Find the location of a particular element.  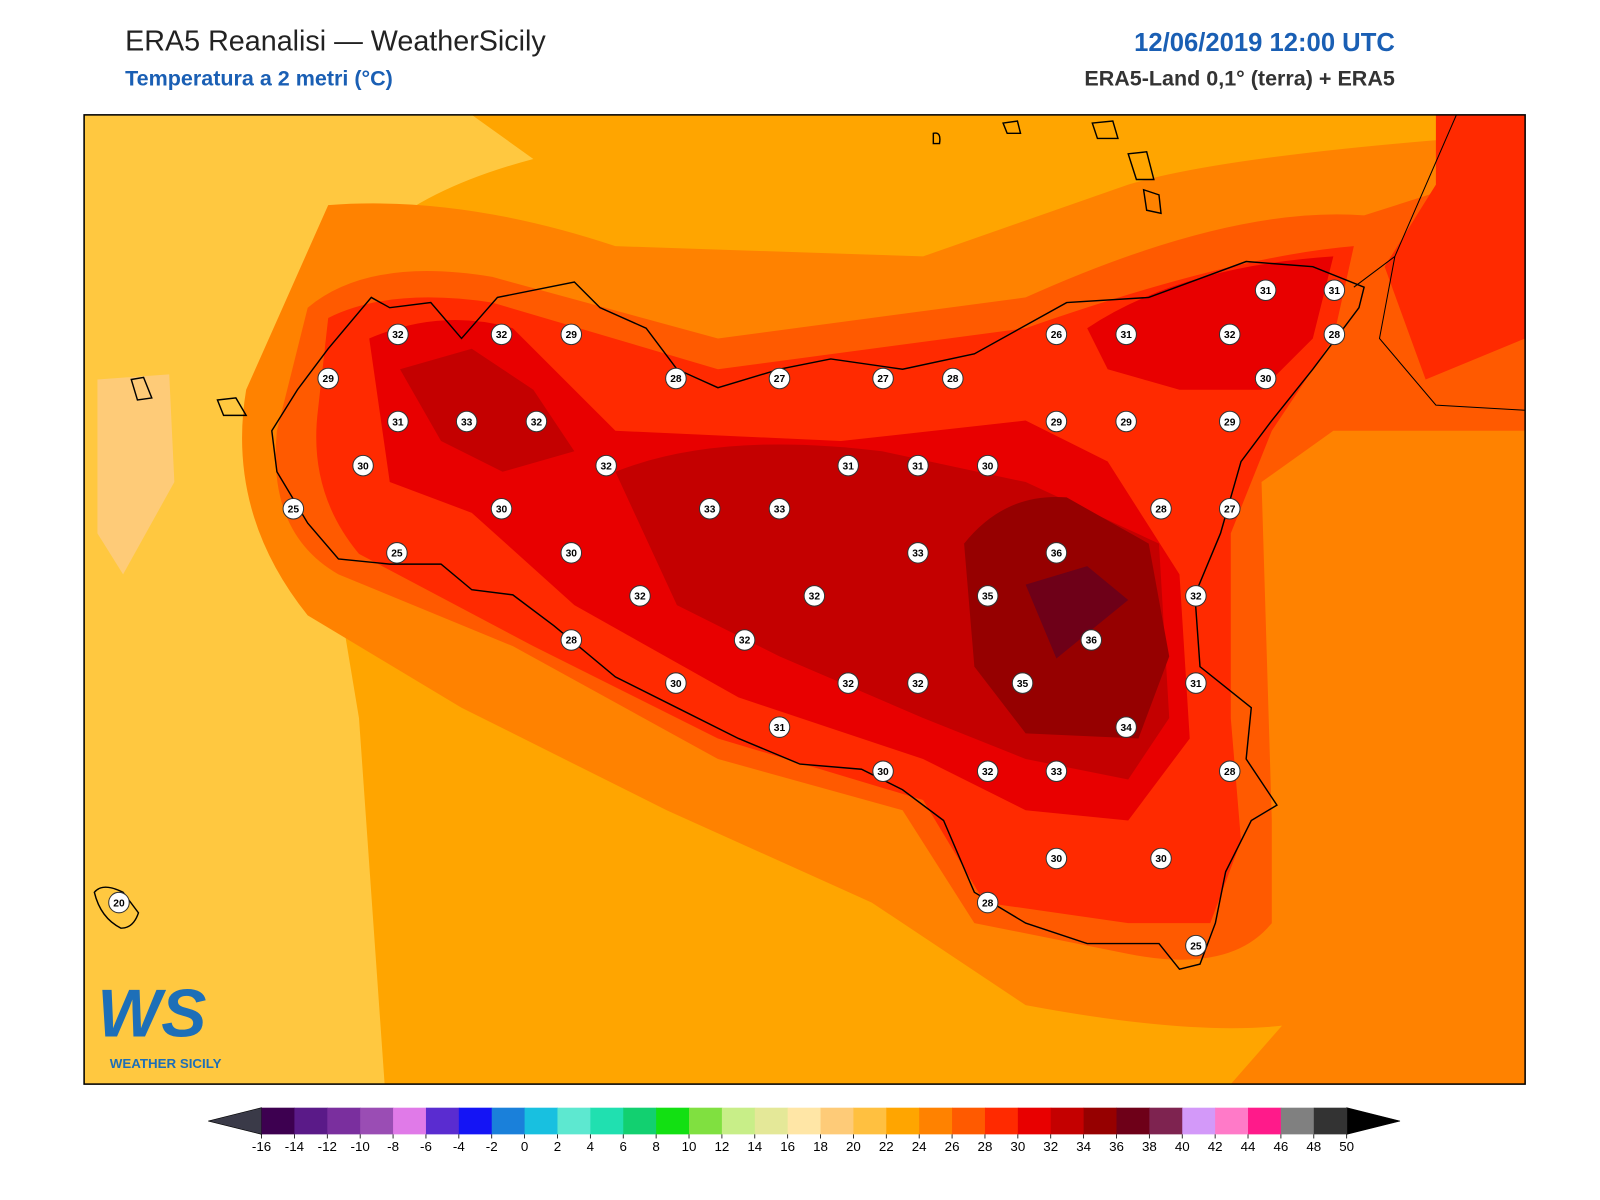

colorbar-over is located at coordinates (1373, 1121).